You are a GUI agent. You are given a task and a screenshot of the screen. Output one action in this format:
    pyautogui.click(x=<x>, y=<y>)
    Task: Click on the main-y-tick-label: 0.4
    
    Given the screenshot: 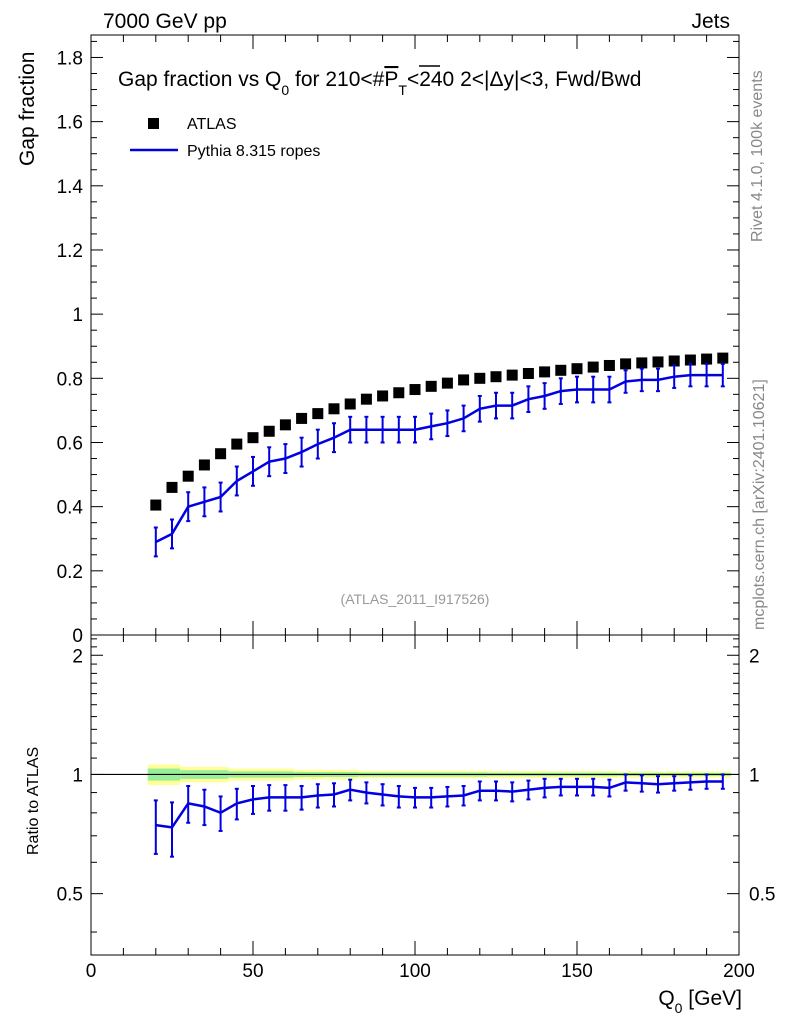 What is the action you would take?
    pyautogui.click(x=70, y=508)
    